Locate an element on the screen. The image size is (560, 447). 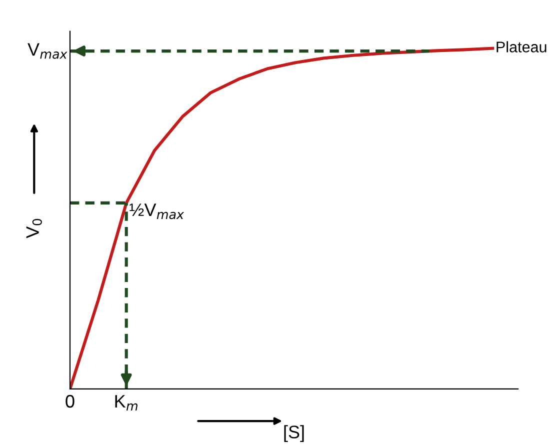
annotation: Plateau is located at coordinates (521, 46).